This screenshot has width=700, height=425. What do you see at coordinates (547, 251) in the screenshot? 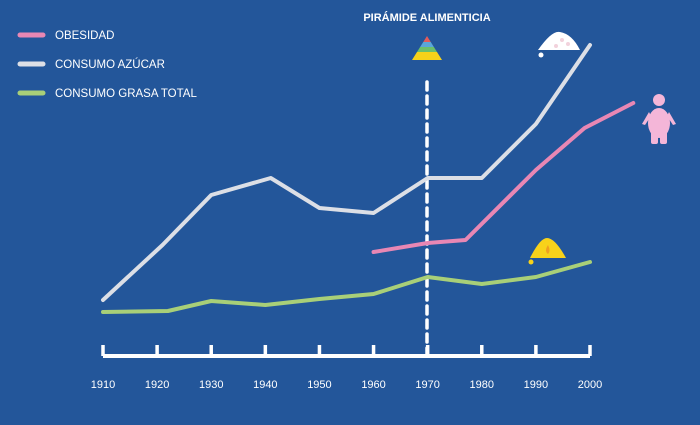
I see `fat-drop-icon` at bounding box center [547, 251].